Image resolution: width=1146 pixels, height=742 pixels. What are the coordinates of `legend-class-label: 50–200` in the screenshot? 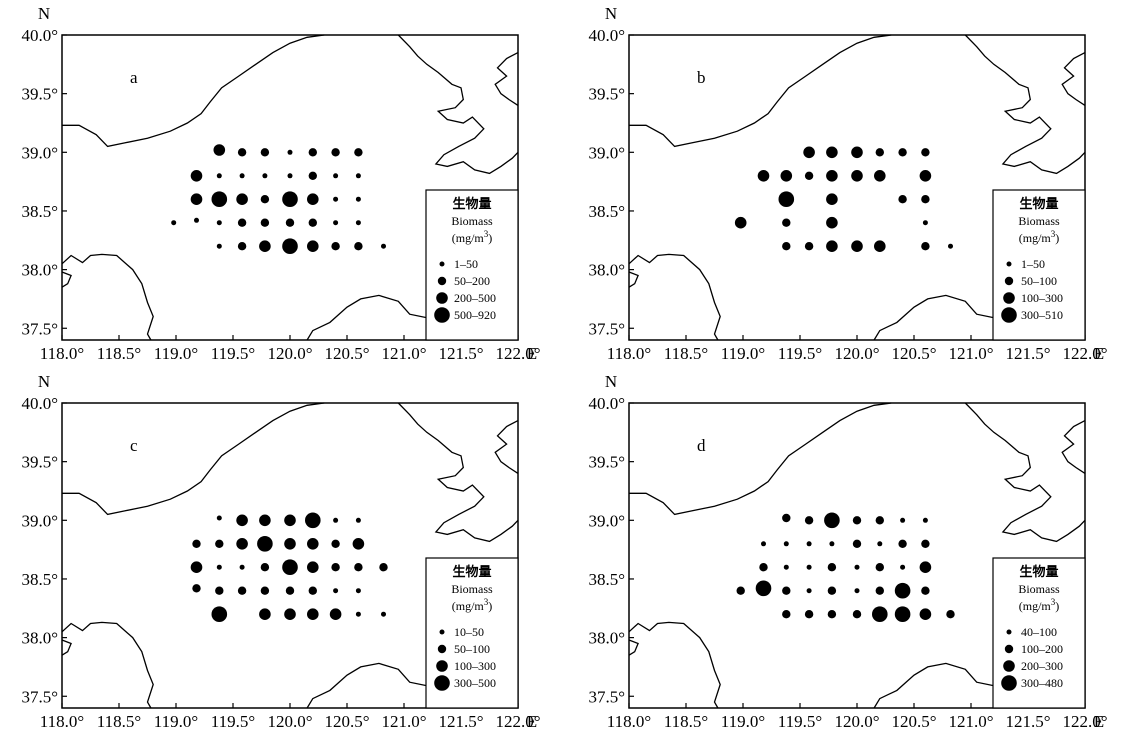 It's located at (472, 281).